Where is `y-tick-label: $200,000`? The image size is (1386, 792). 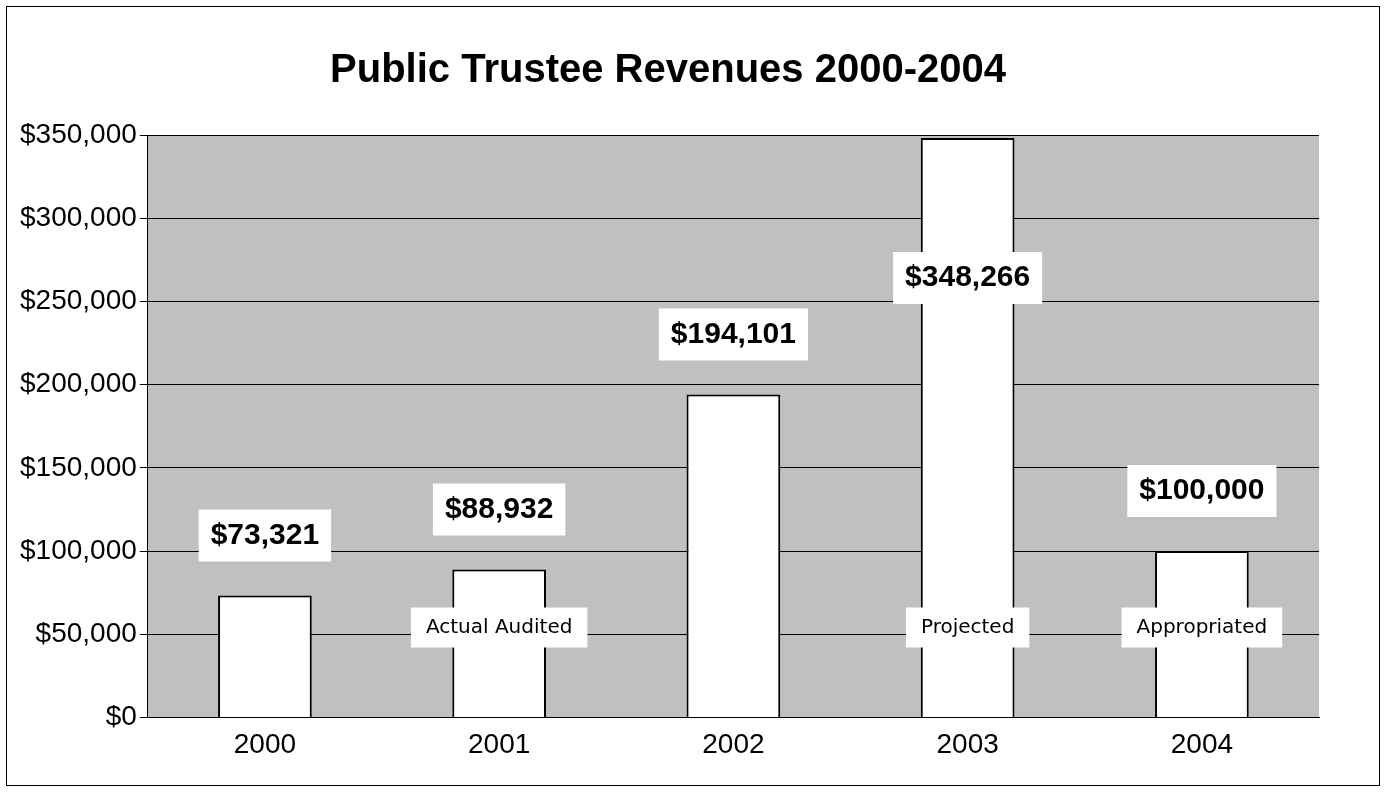 y-tick-label: $200,000 is located at coordinates (78, 383).